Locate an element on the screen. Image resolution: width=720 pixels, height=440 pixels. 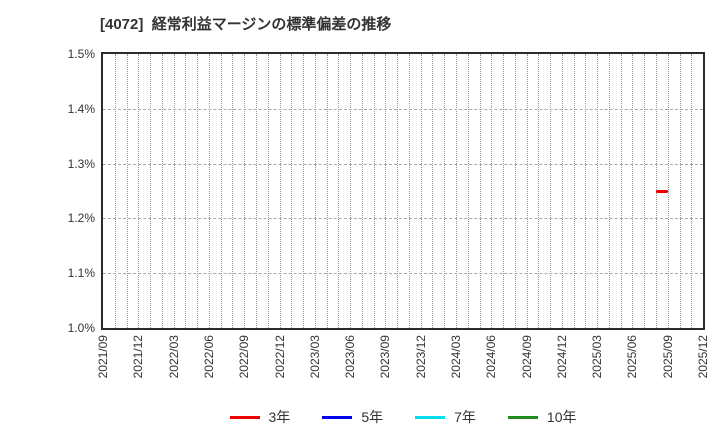
y-tick-label: 1.1% is located at coordinates (81, 273).